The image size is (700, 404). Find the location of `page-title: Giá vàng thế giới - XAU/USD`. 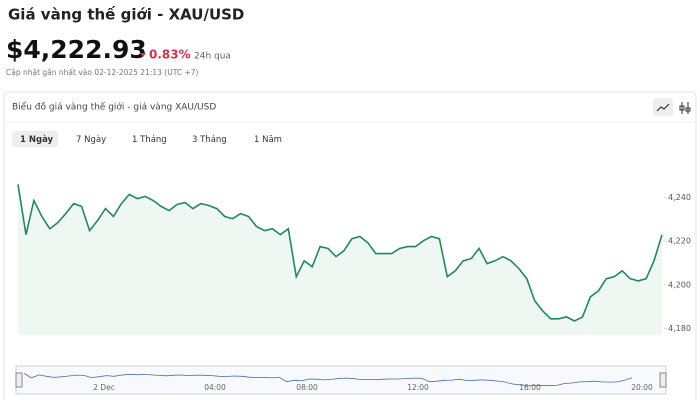

page-title: Giá vàng thế giới - XAU/USD is located at coordinates (126, 14).